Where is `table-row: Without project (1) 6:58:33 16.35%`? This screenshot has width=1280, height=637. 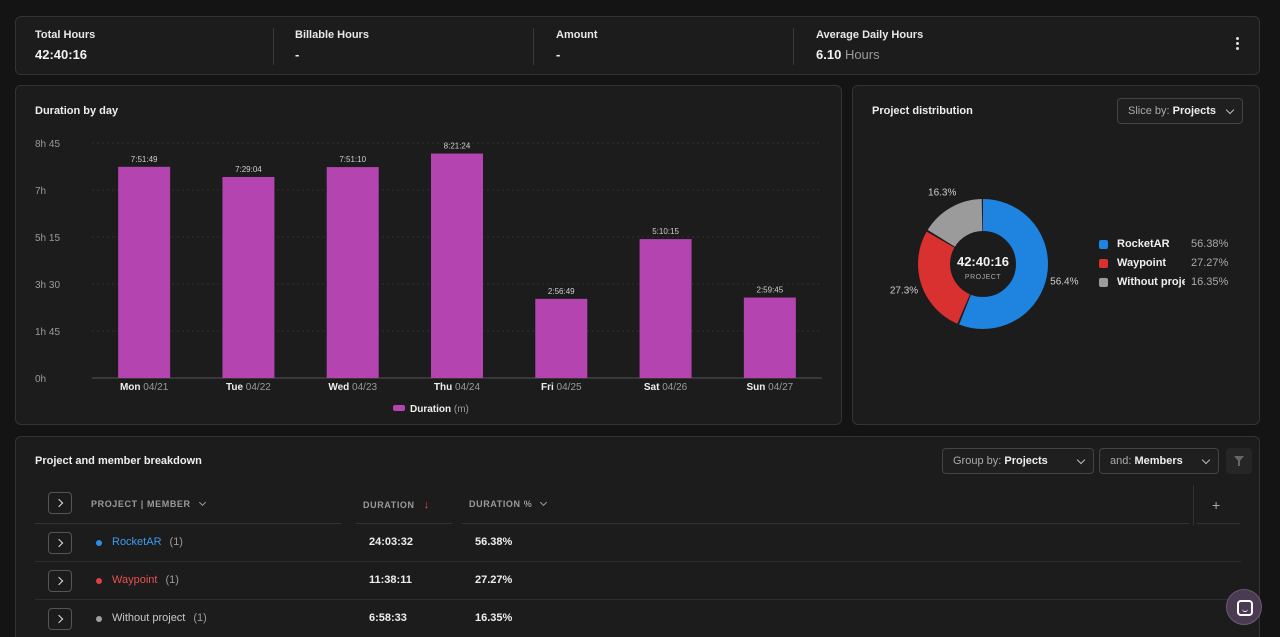
table-row: Without project (1) 6:58:33 16.35% is located at coordinates (638, 618).